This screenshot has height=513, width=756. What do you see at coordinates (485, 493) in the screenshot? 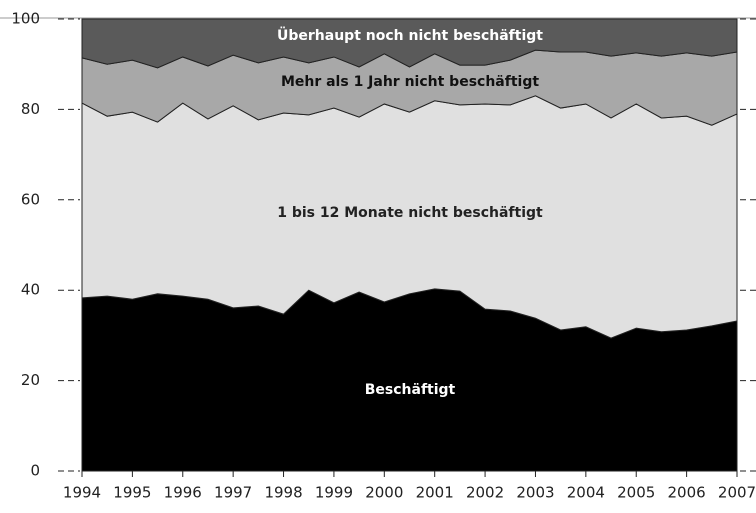
I see `x-tick-label: 2002` at bounding box center [485, 493].